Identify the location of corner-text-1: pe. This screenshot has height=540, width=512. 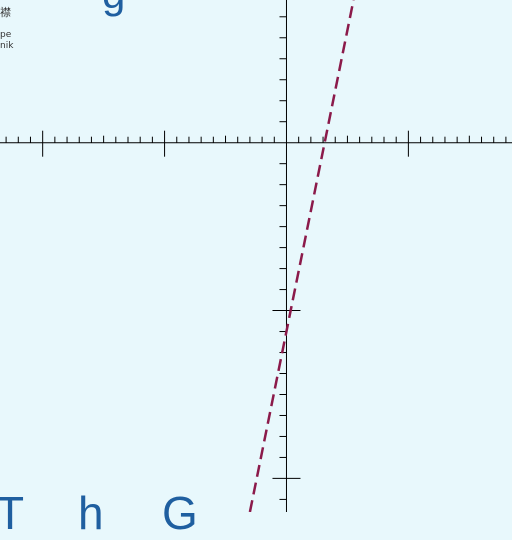
(6, 35).